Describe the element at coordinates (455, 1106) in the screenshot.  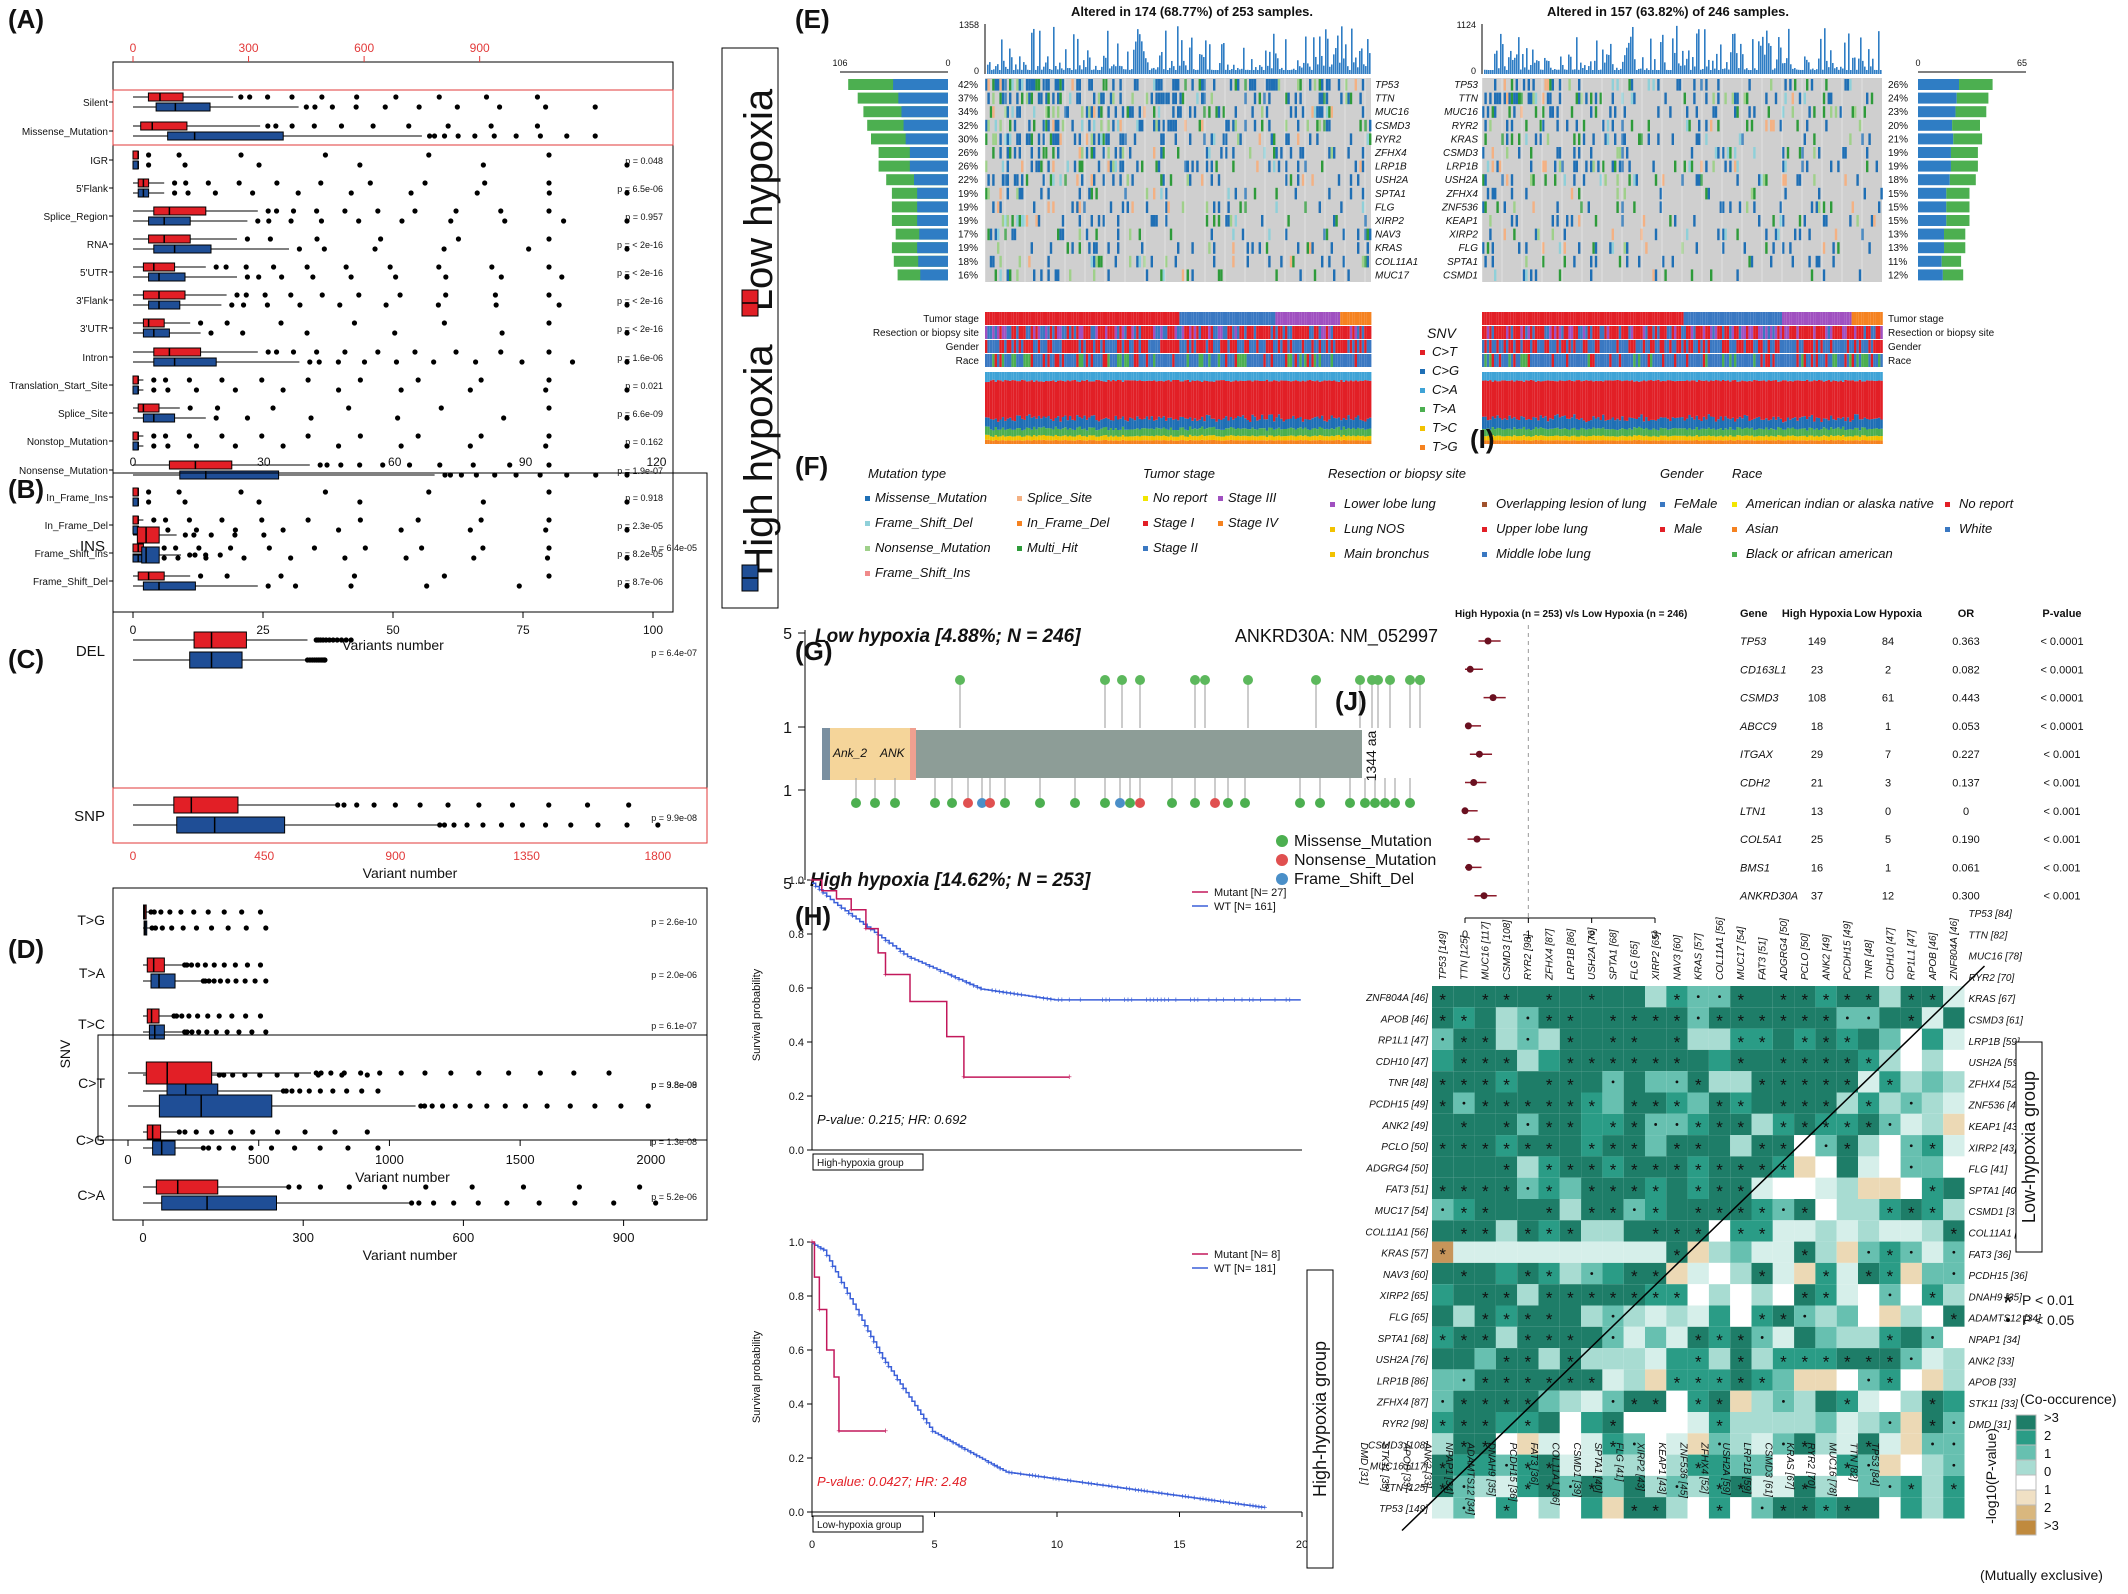
I see `d-high-outlier` at that location.